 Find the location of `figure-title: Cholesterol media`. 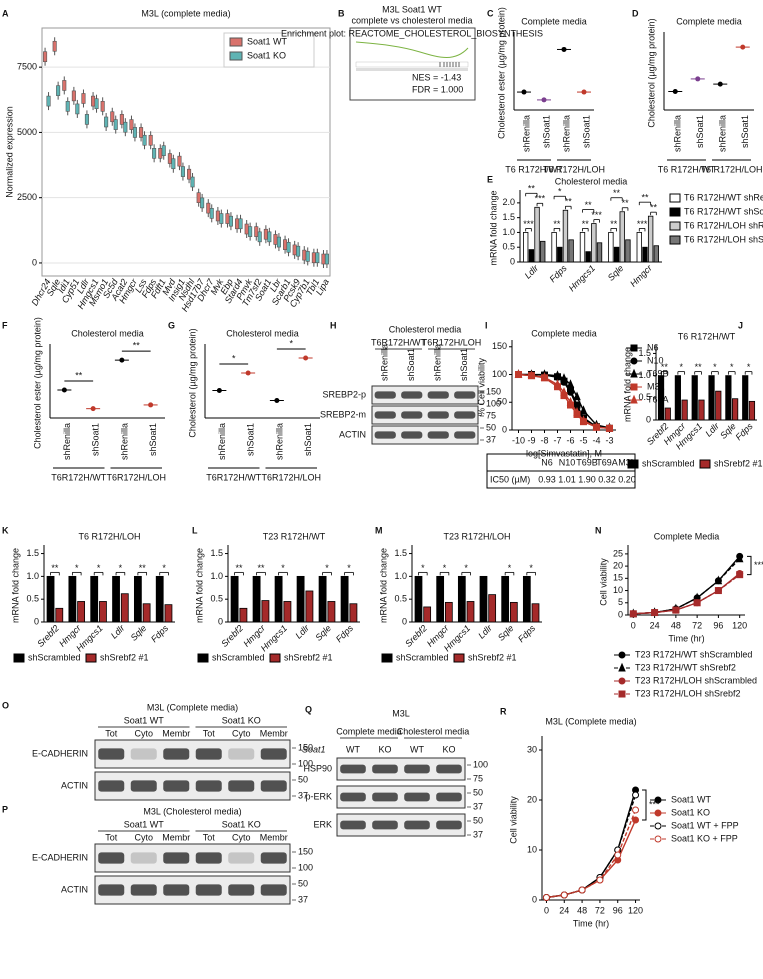

figure-title: Cholesterol media is located at coordinates (425, 329).